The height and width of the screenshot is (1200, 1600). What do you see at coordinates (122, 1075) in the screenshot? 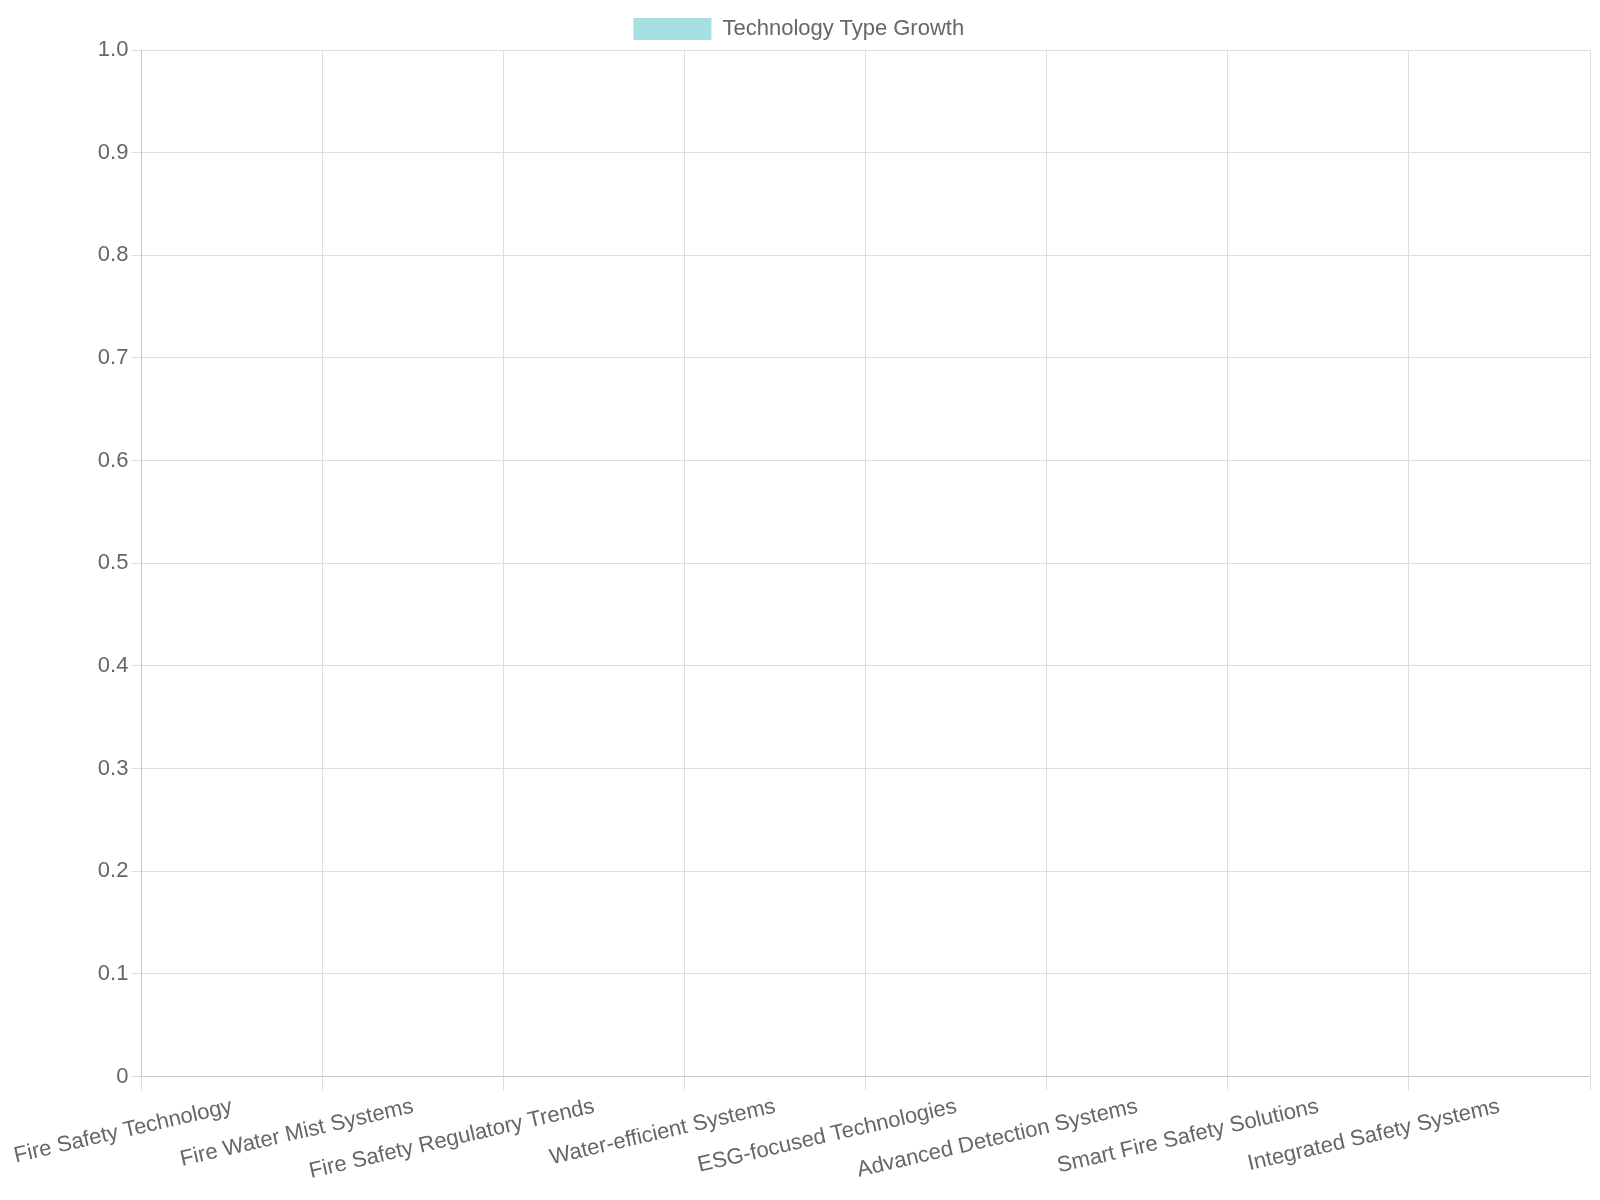
I see `y-tick-label: 0` at bounding box center [122, 1075].